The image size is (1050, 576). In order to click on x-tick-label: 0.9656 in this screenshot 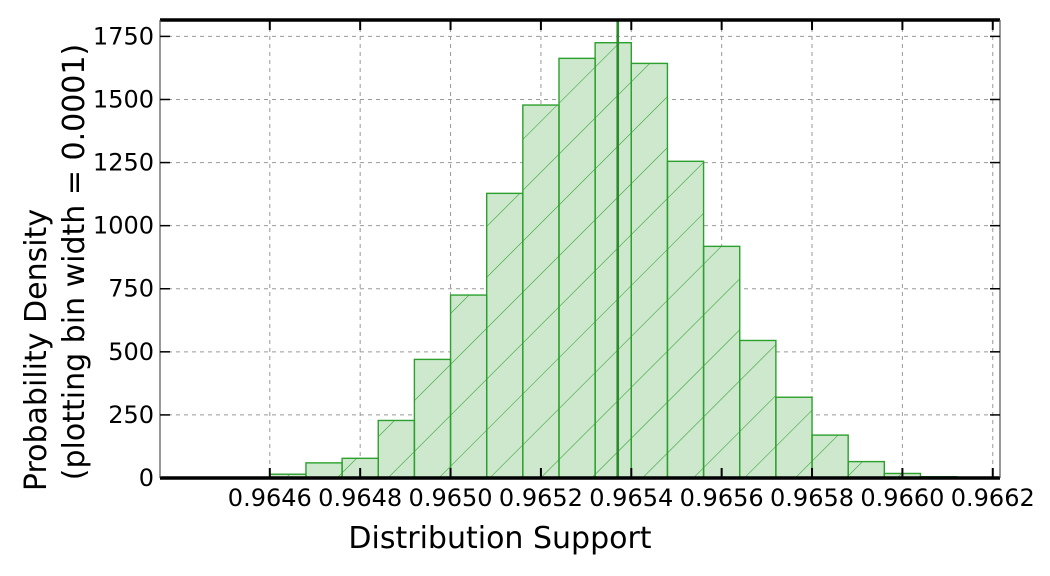, I will do `click(722, 498)`.